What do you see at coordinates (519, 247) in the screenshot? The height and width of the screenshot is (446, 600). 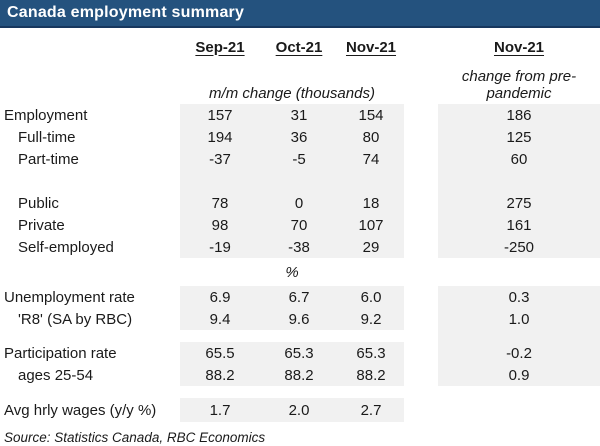 I see `value-cell: -250` at bounding box center [519, 247].